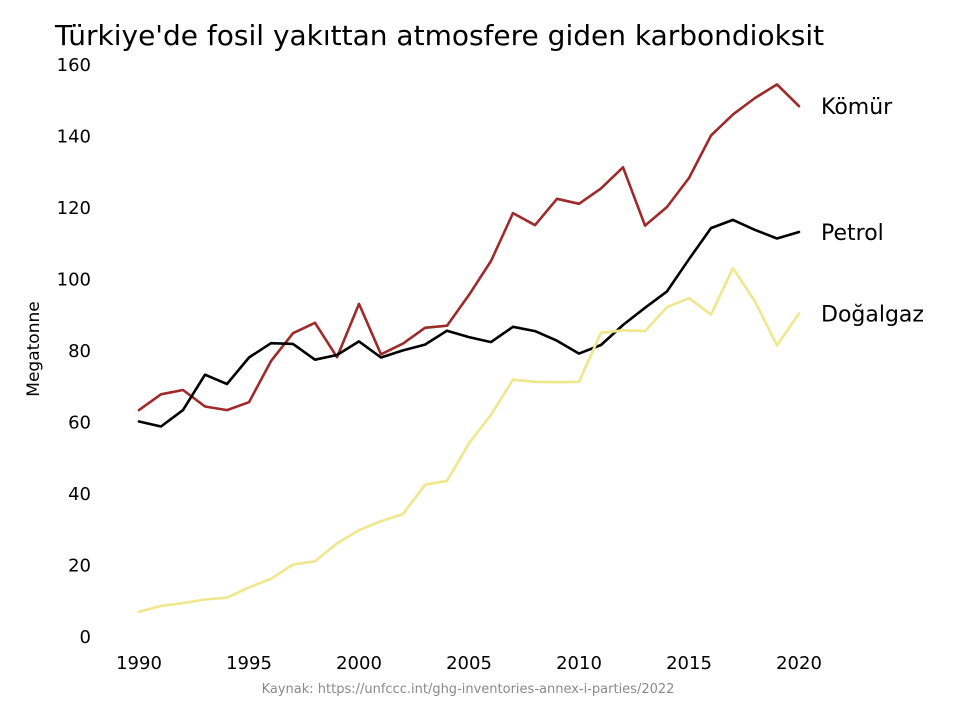  I want to click on y-tick-label: 120, so click(74, 208).